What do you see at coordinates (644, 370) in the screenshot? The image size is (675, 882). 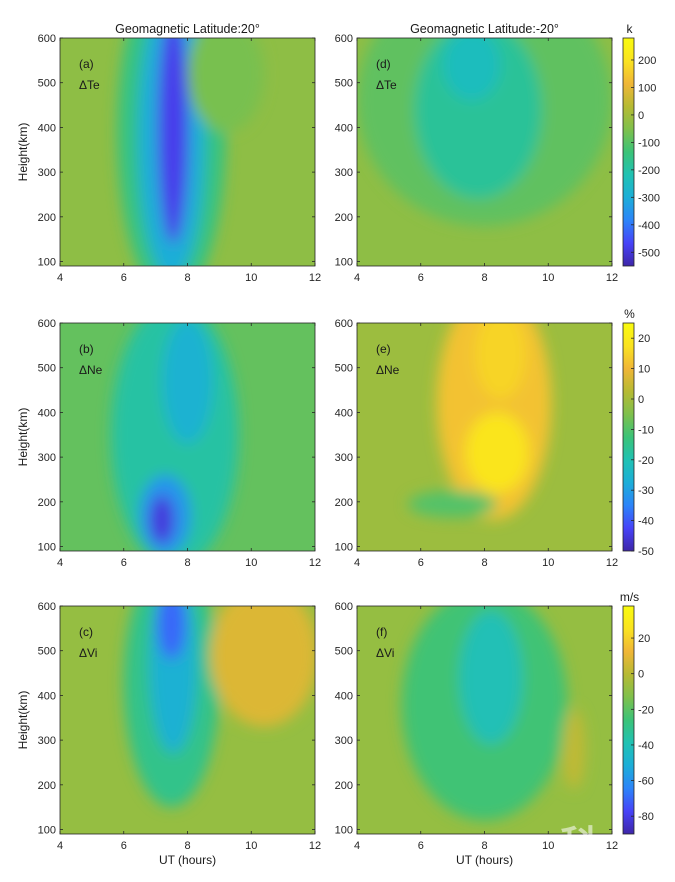 I see `colorbar-tick-label: 10` at bounding box center [644, 370].